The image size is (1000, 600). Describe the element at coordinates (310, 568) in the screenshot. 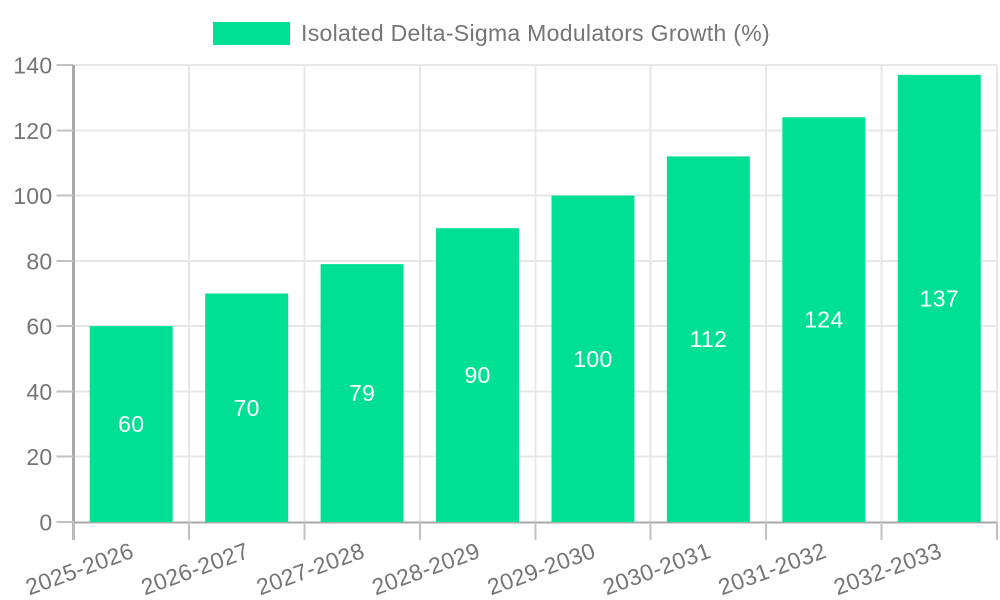

I see `x-tick-label: 2027-2028` at that location.